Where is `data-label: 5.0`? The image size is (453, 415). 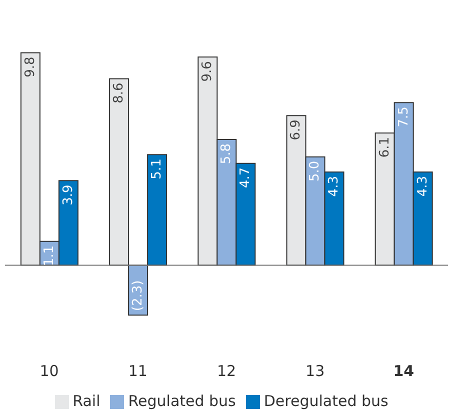
data-label: 5.0 is located at coordinates (315, 171).